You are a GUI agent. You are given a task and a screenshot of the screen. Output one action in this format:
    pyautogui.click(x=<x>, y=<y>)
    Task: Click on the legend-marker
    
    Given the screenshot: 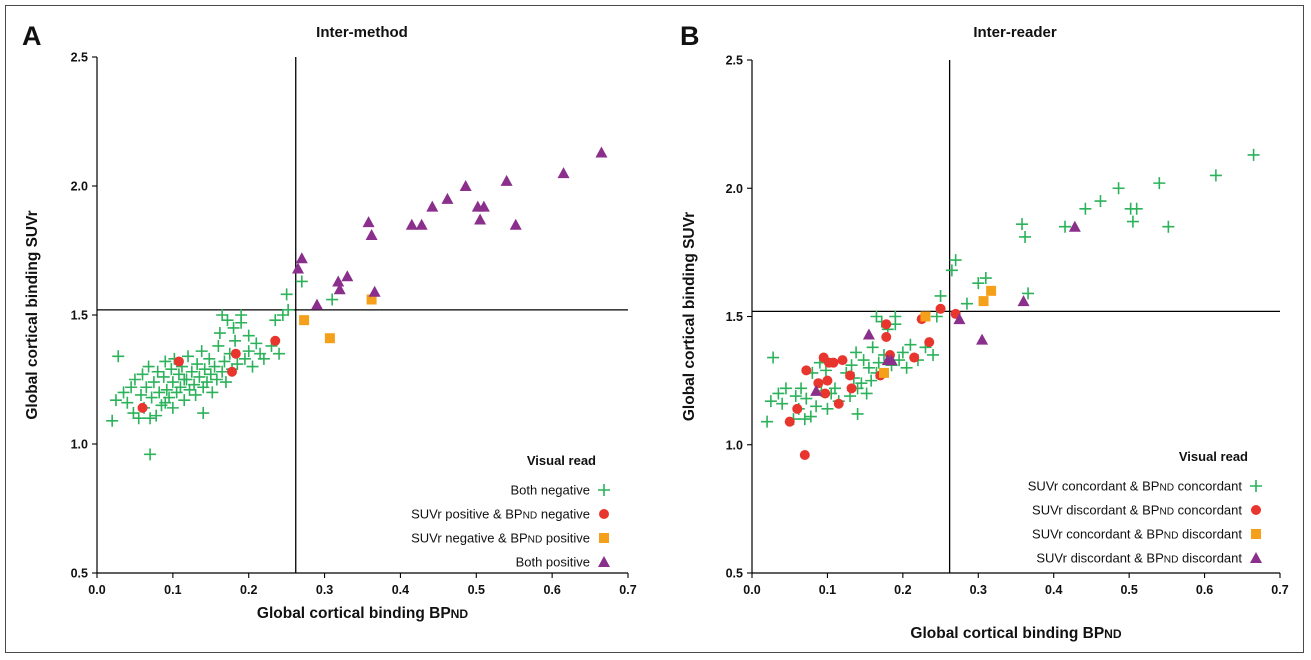 What is the action you would take?
    pyautogui.click(x=604, y=490)
    